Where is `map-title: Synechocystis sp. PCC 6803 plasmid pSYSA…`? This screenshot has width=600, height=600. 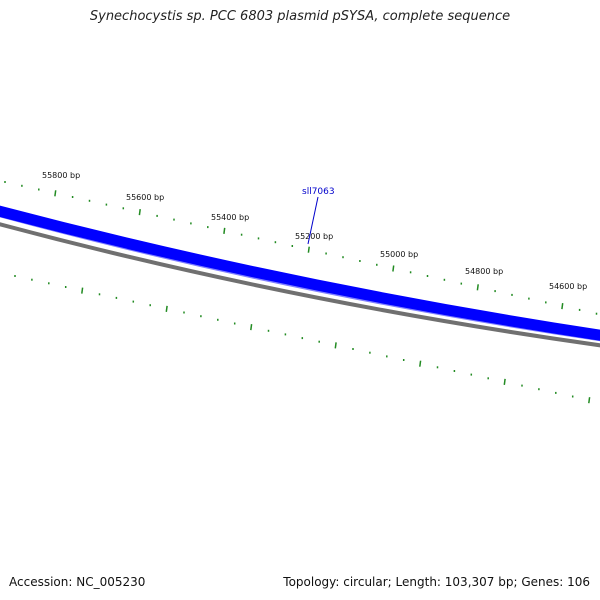 map-title: Synechocystis sp. PCC 6803 plasmid pSYSA… is located at coordinates (300, 16).